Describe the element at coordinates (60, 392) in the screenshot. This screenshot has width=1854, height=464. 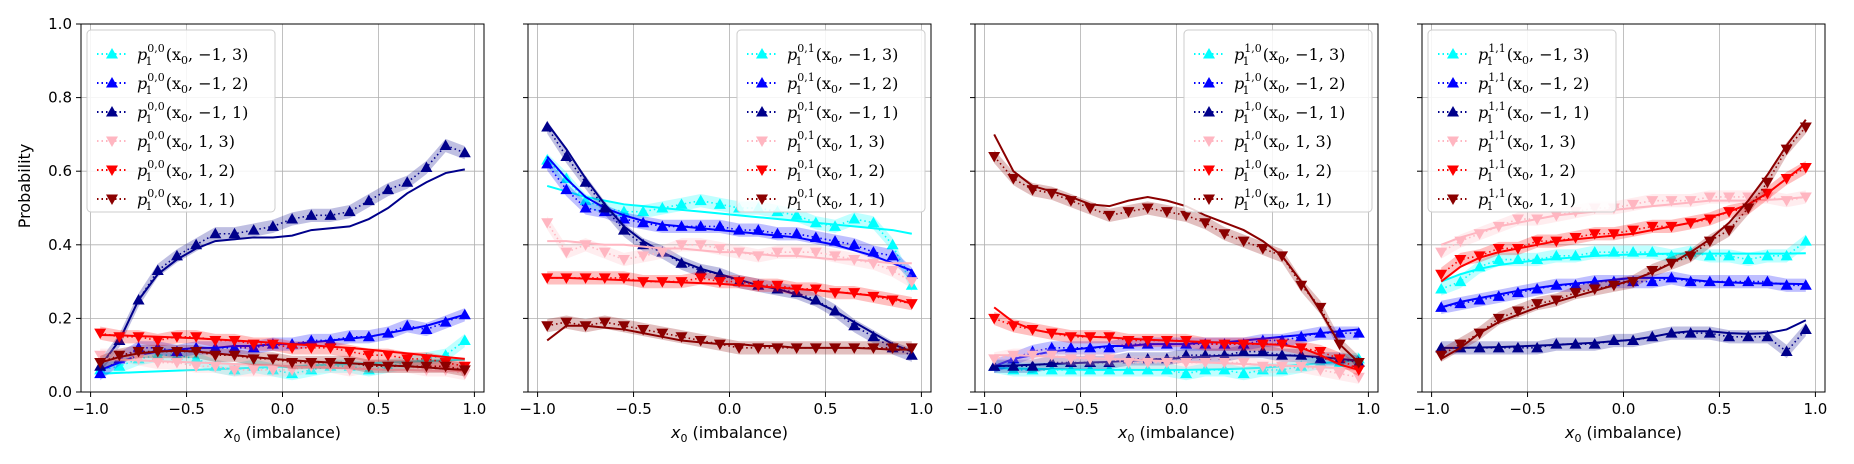
I see `y-tick-label: 0.0` at that location.